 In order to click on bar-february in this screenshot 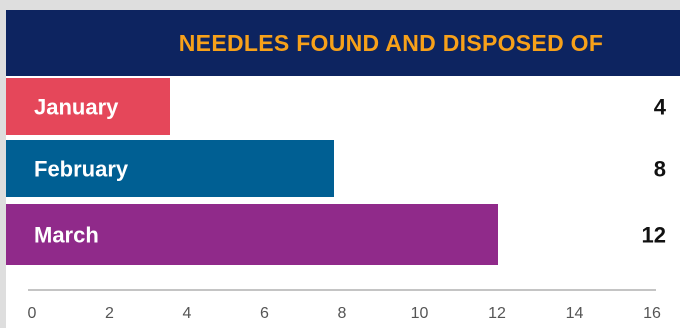, I will do `click(170, 168)`.